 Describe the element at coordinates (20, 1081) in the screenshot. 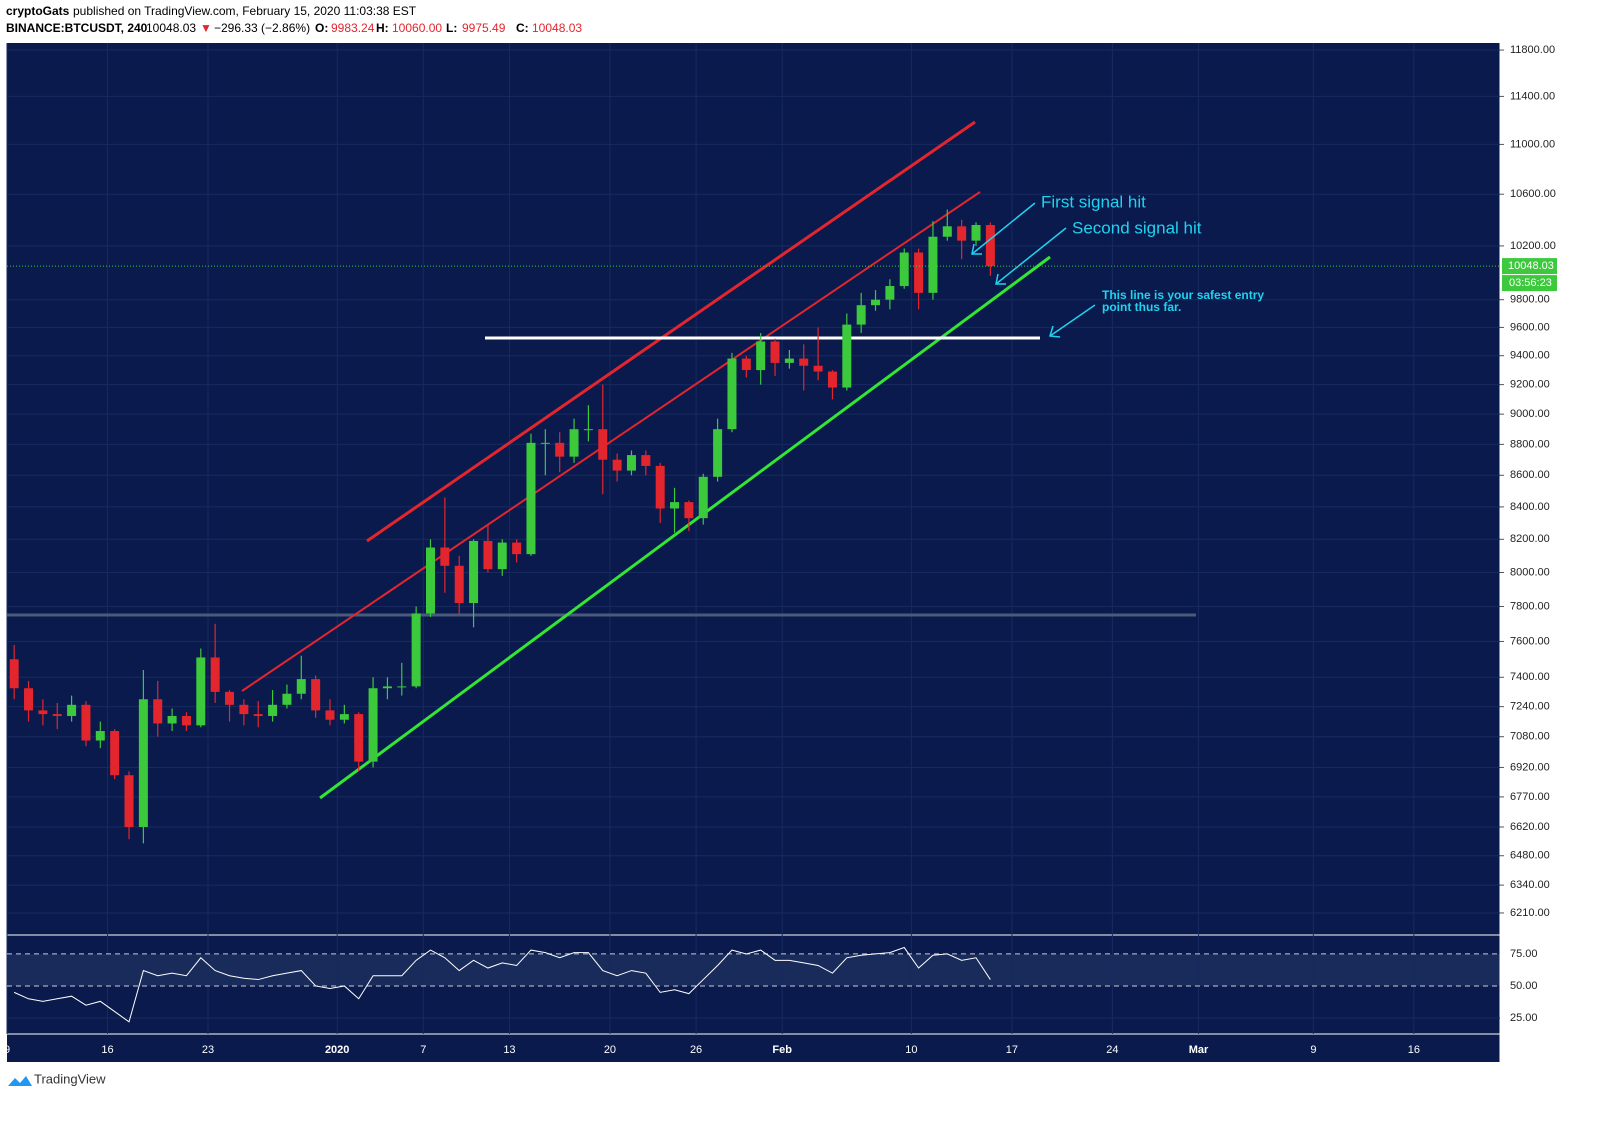

I see `logo-icon` at that location.